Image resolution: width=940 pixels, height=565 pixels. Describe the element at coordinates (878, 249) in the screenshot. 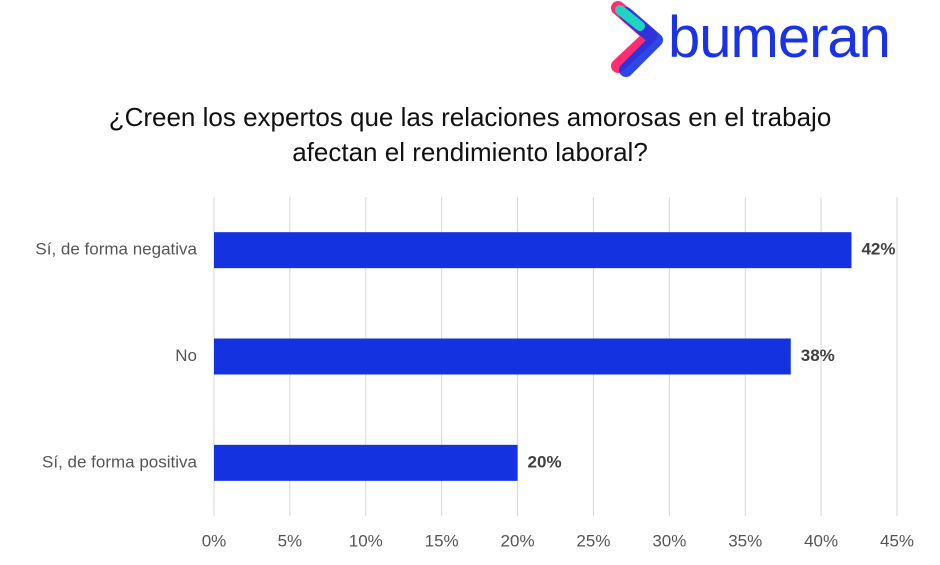

I see `value-label: 42%` at that location.